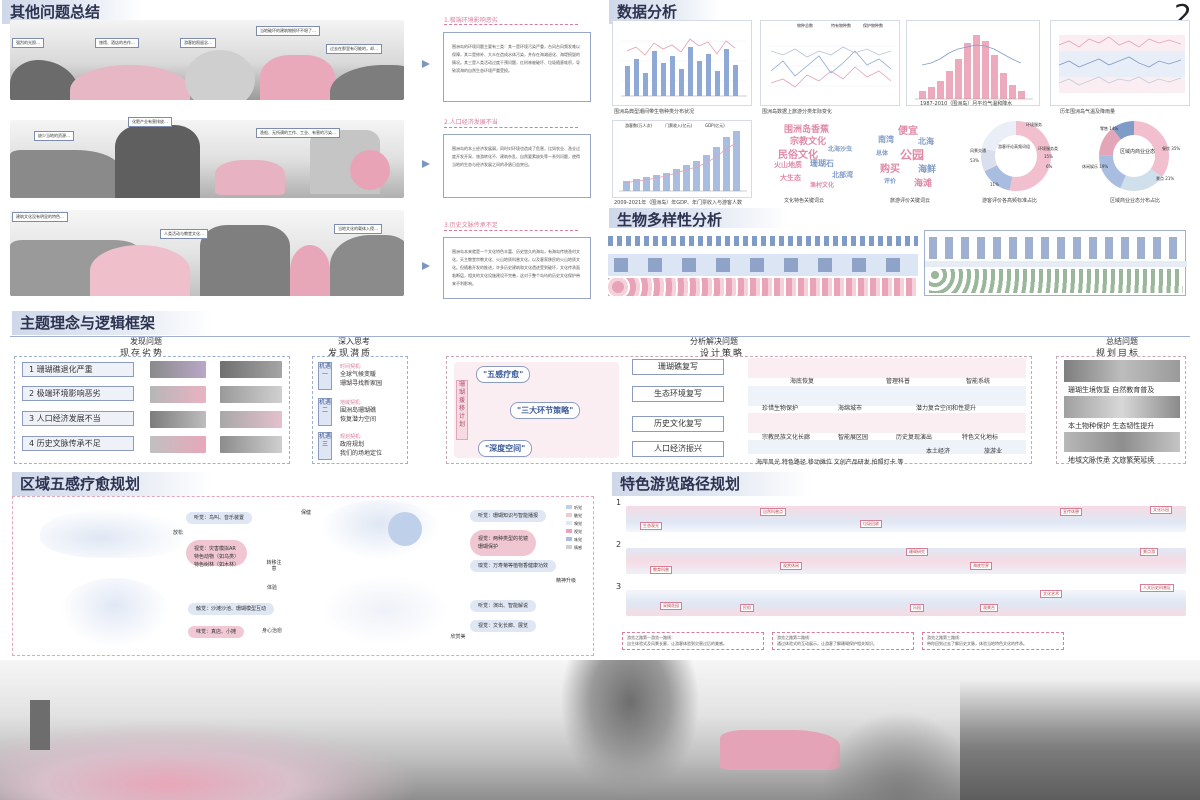  Describe the element at coordinates (974, 160) in the screenshot. I see `donut-label: 53%` at that location.